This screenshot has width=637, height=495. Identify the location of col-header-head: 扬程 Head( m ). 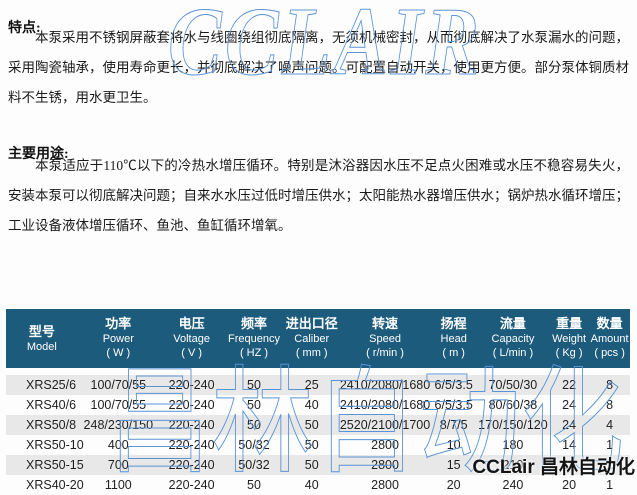
(453, 337).